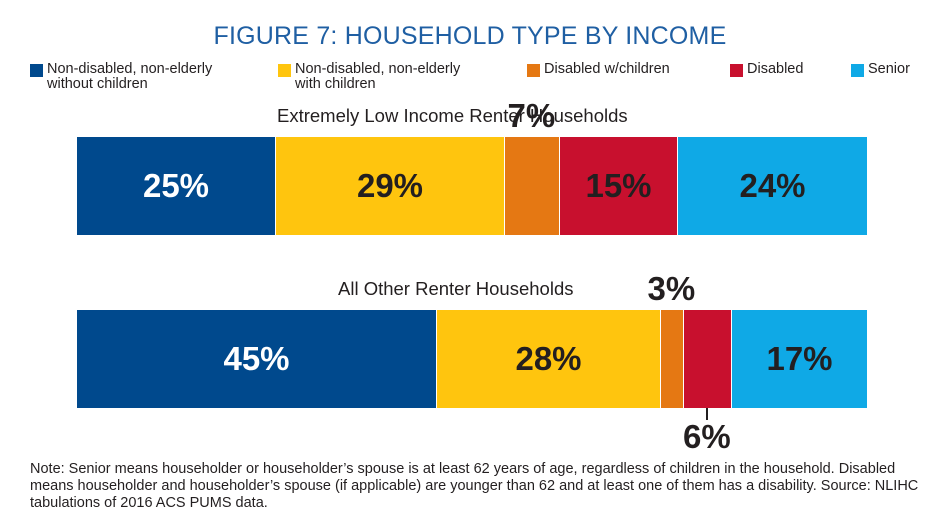 The height and width of the screenshot is (520, 940). I want to click on data-label: 24%, so click(772, 186).